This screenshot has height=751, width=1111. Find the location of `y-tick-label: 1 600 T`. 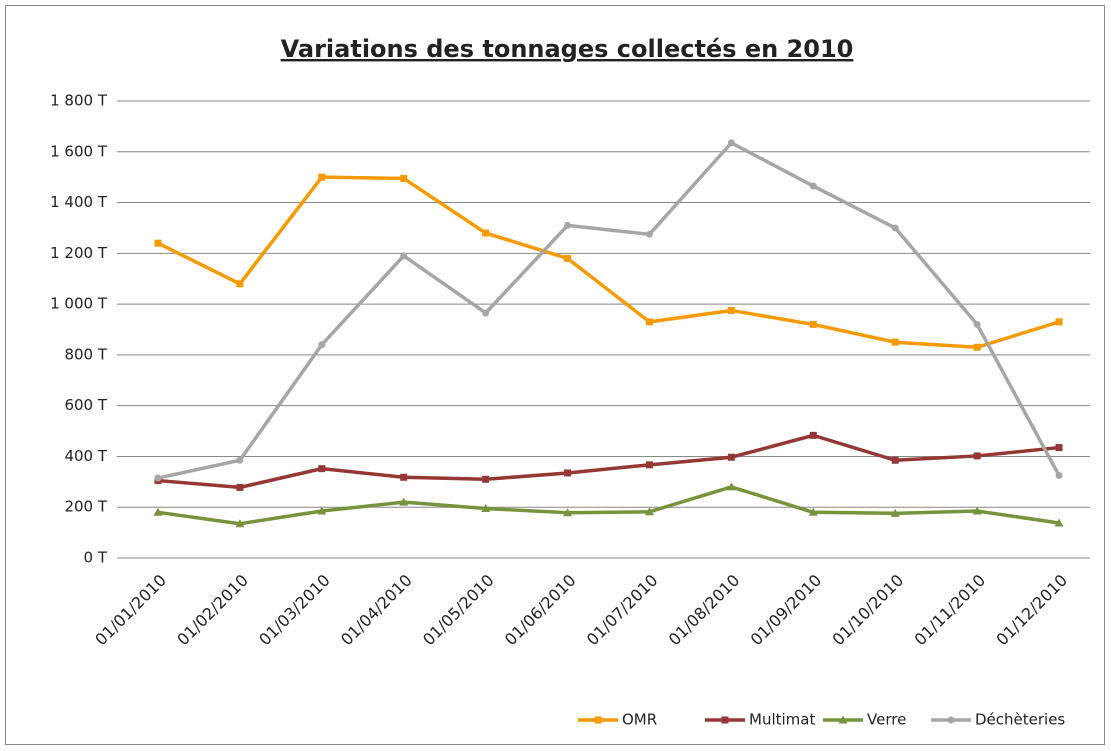

y-tick-label: 1 600 T is located at coordinates (79, 151).